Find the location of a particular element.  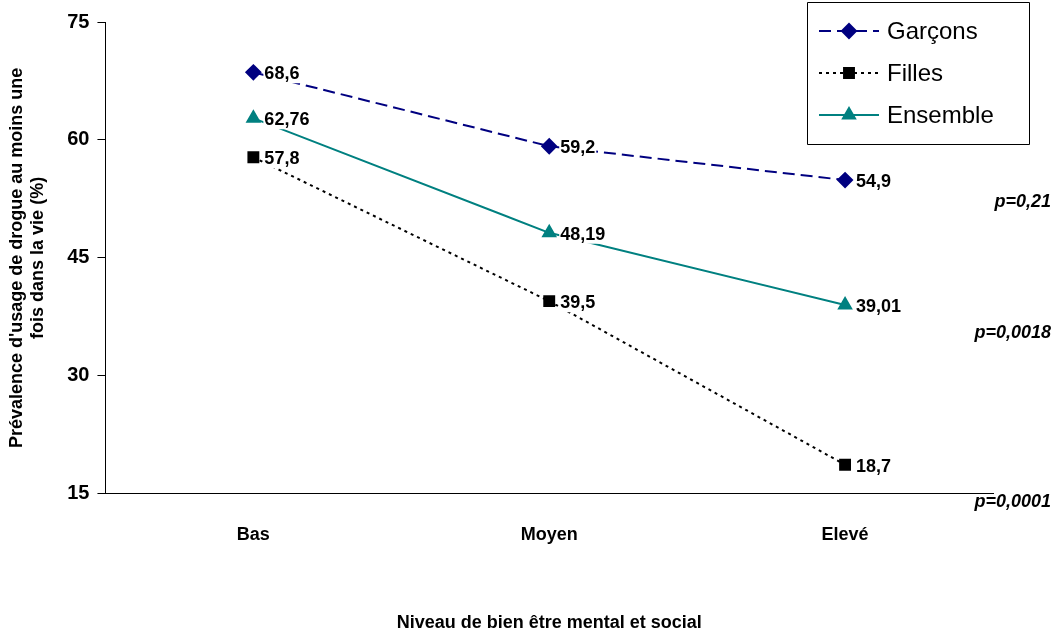

y-axis-title: Prévalence d'usage de drogue au moins une fois dans la vie (%) is located at coordinates (26, 258).